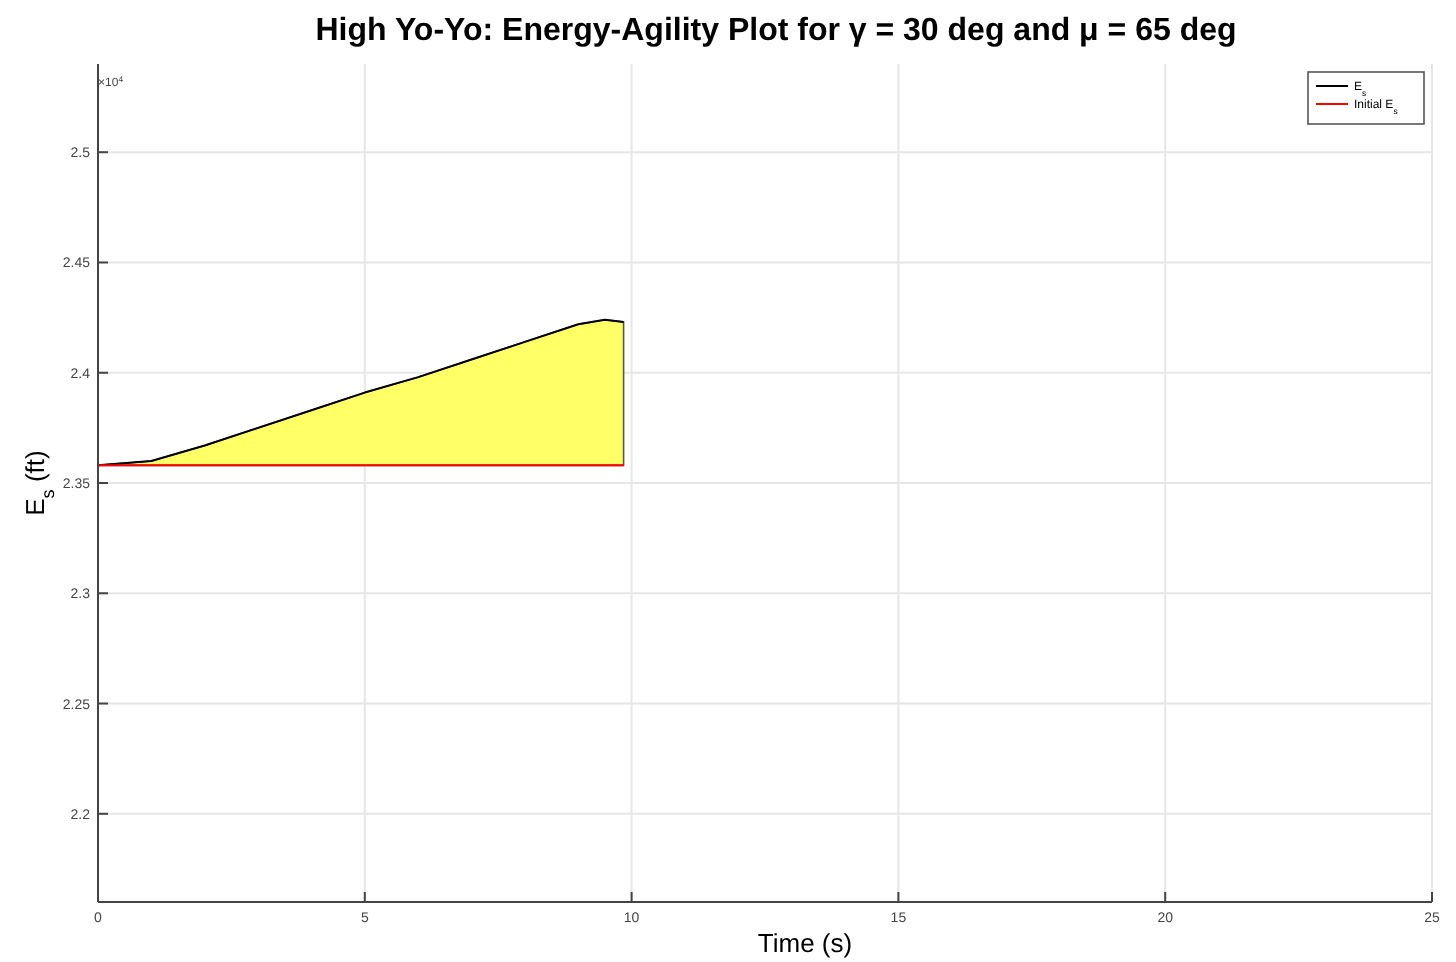 This screenshot has height=962, width=1456. I want to click on chart-title: High Yo-Yo: Energy-Agility Plot for γ = 30 deg and μ = 65 deg, so click(776, 31).